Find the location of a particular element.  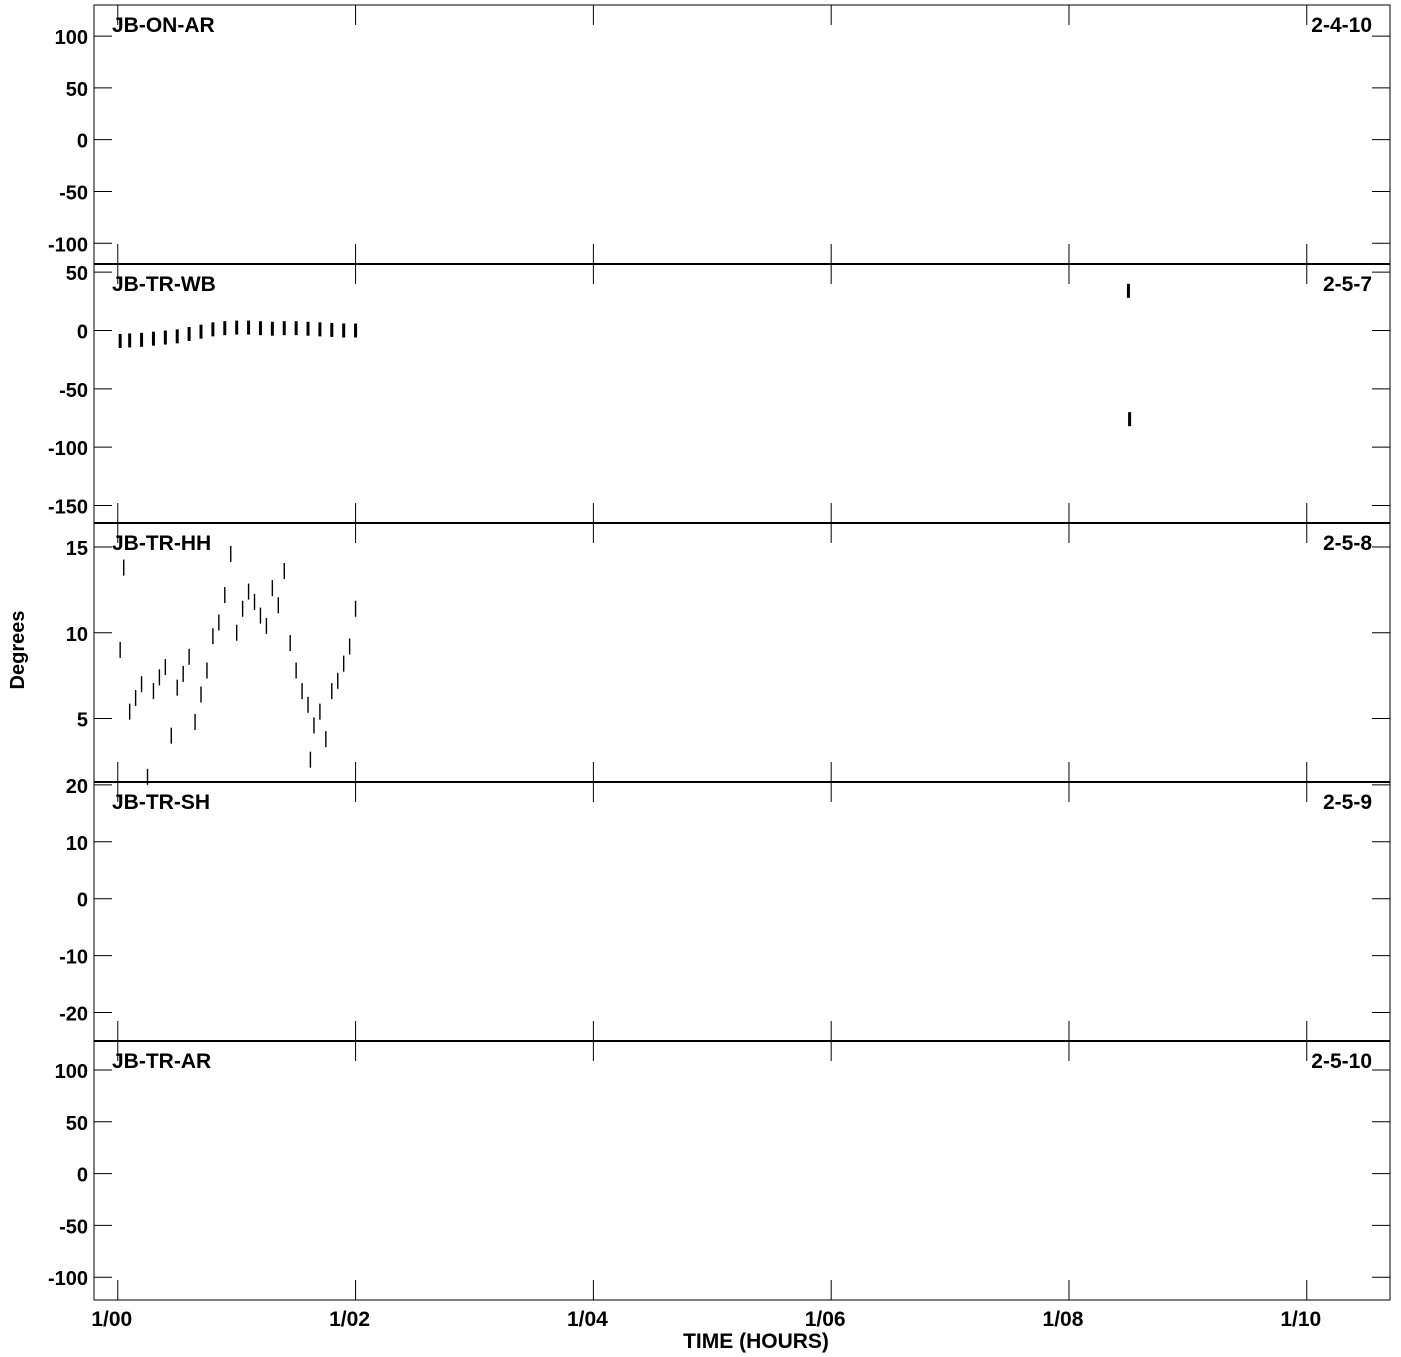

y-axis-label: Degrees is located at coordinates (18, 650).